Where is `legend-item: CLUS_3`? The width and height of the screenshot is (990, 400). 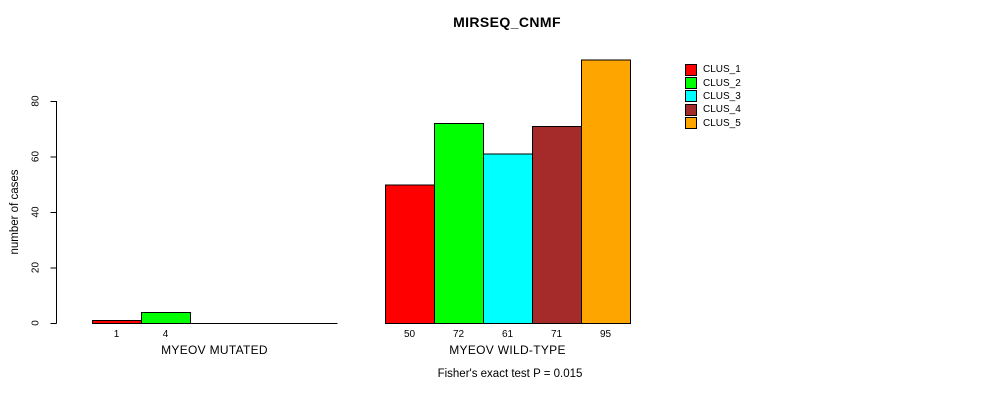
legend-item: CLUS_3 is located at coordinates (713, 96).